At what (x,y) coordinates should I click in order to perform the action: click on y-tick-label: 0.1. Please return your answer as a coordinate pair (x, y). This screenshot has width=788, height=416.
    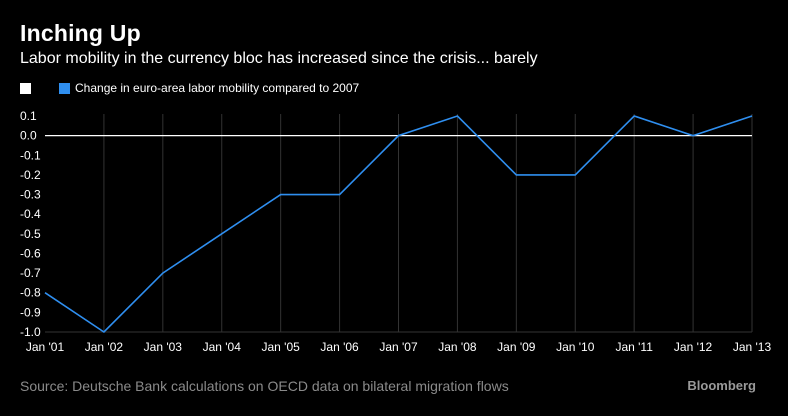
    Looking at the image, I should click on (28, 116).